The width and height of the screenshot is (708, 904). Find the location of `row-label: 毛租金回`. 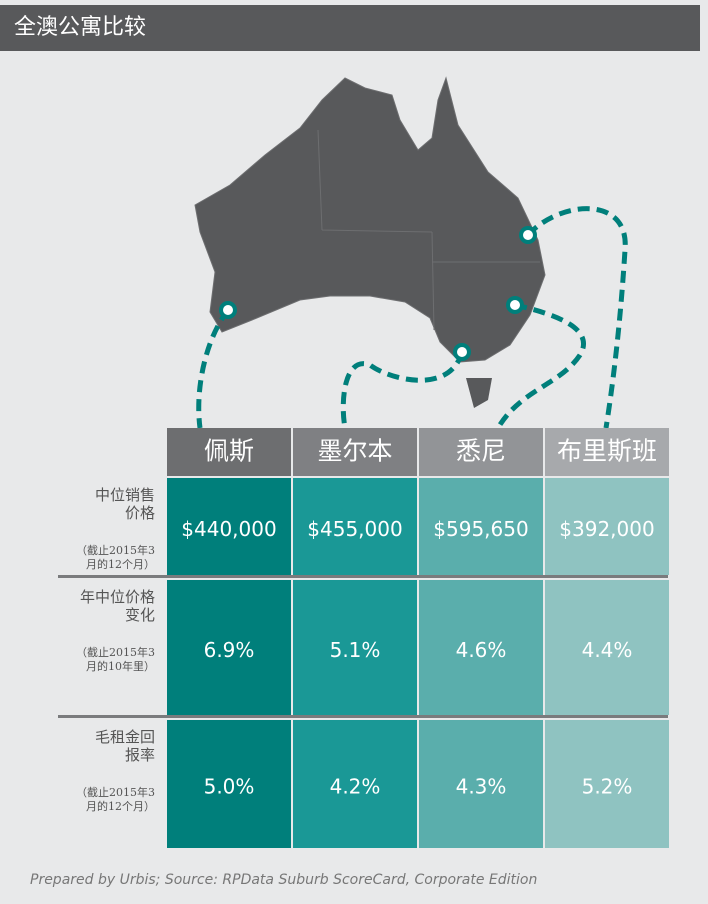

row-label: 毛租金回 is located at coordinates (125, 737).